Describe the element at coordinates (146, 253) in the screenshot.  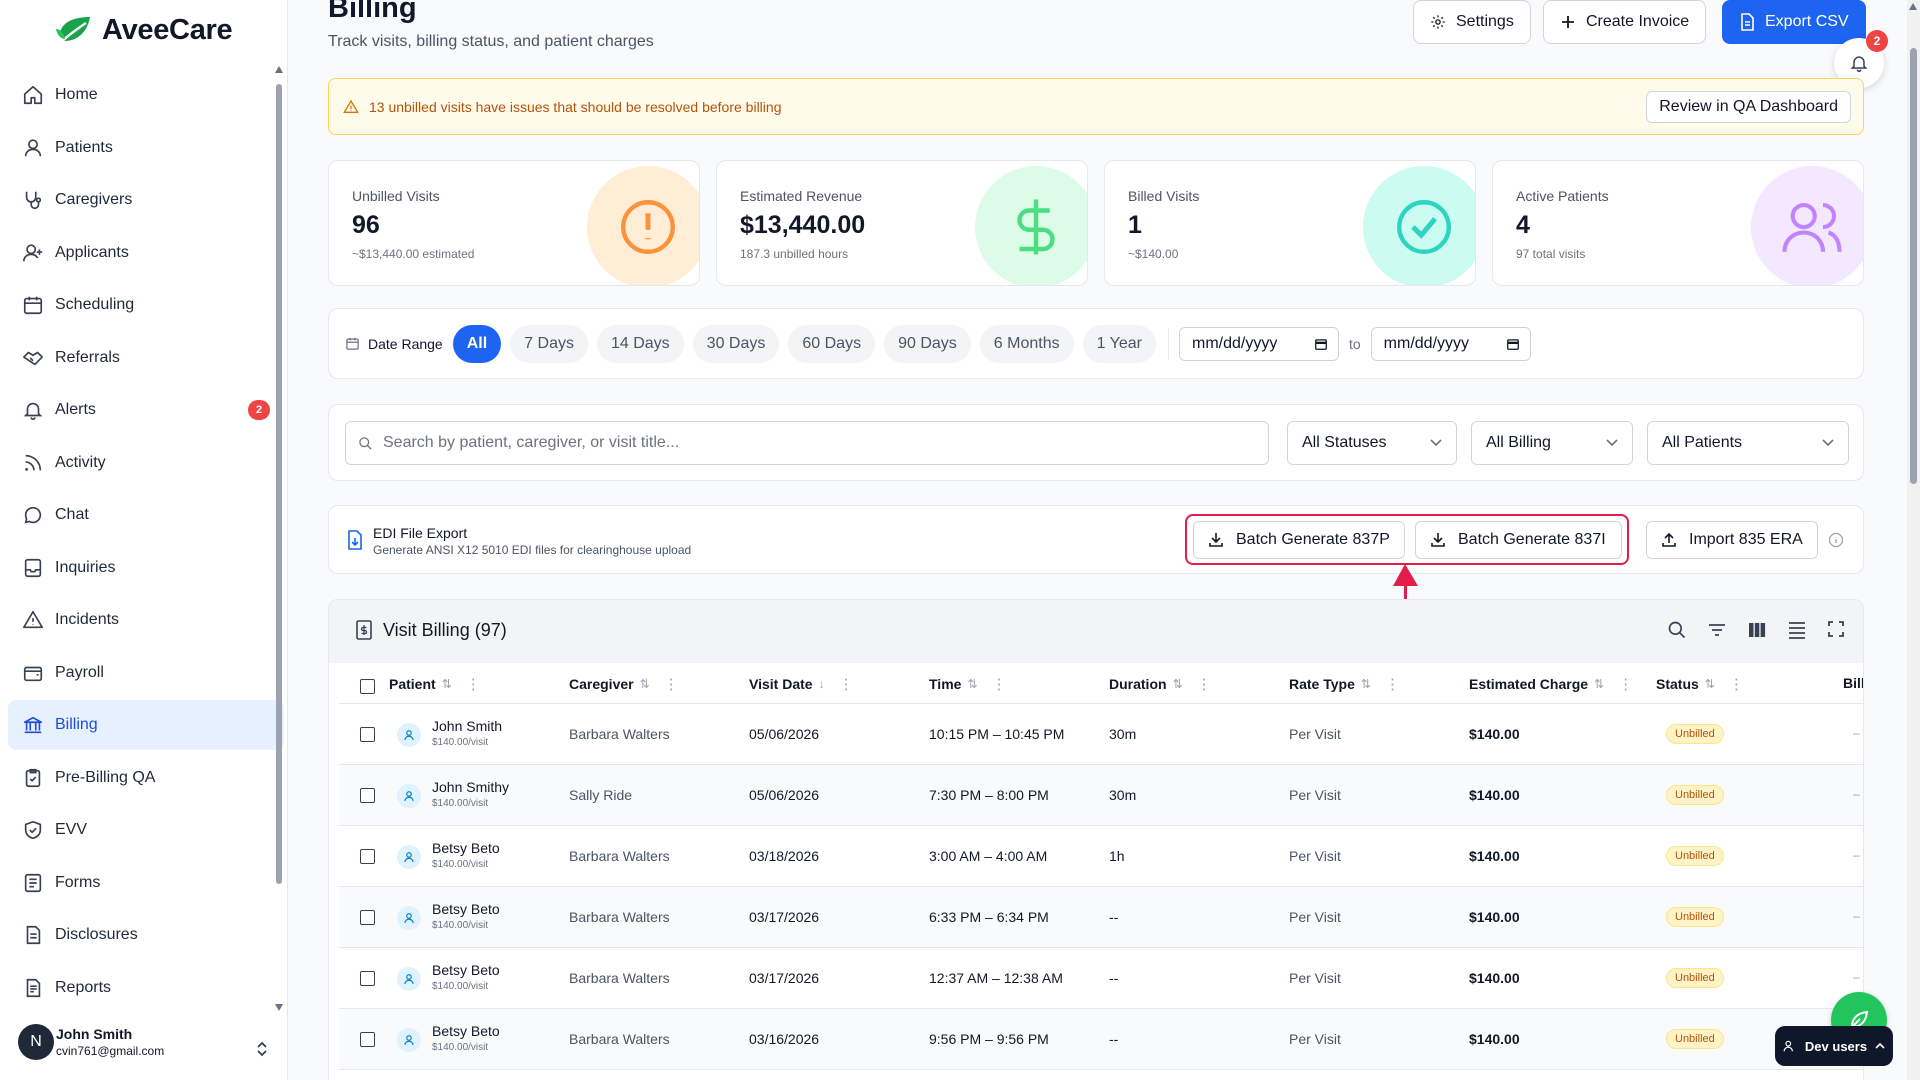
I see `sidebar-item-applicants: Applicants` at that location.